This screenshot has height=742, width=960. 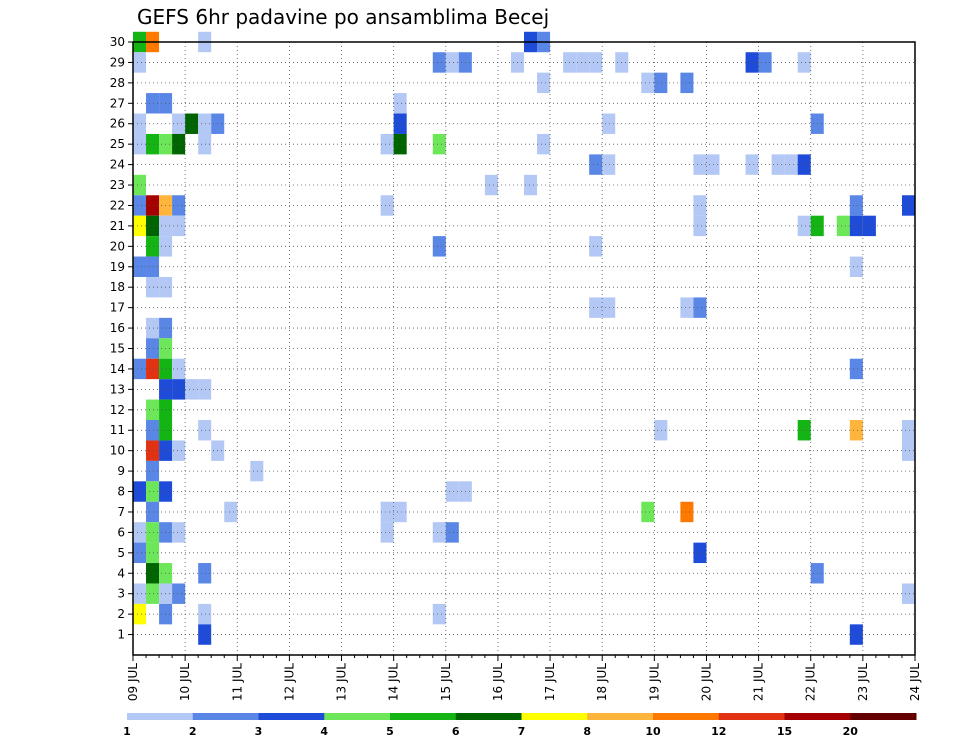 I want to click on x-tick-label: 19 JUL, so click(x=654, y=682).